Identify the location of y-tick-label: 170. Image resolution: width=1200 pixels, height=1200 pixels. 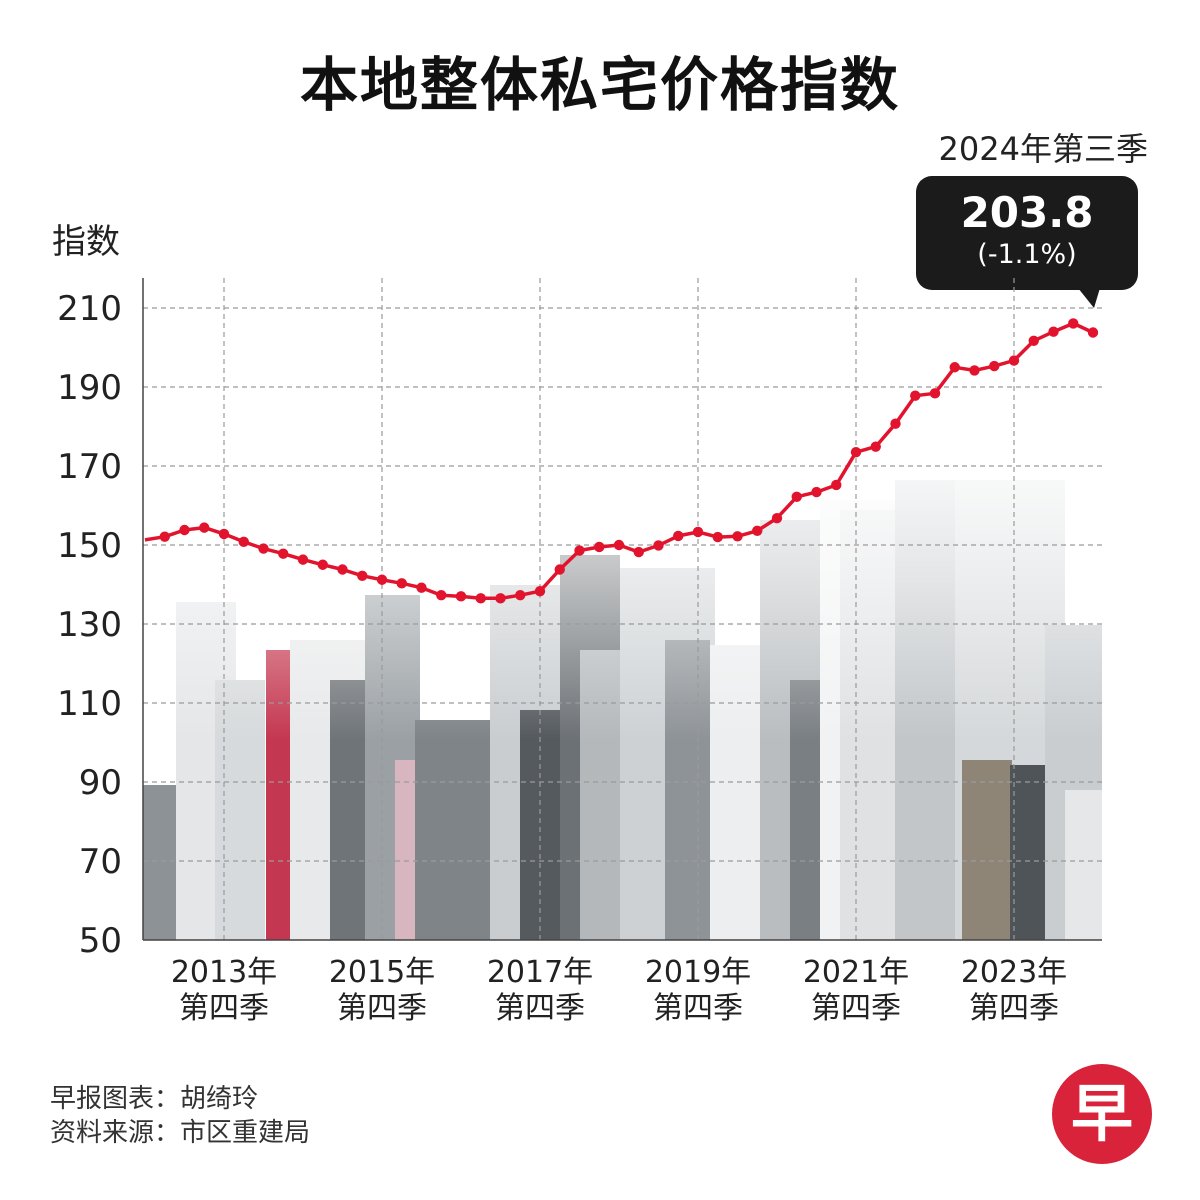
(89, 467).